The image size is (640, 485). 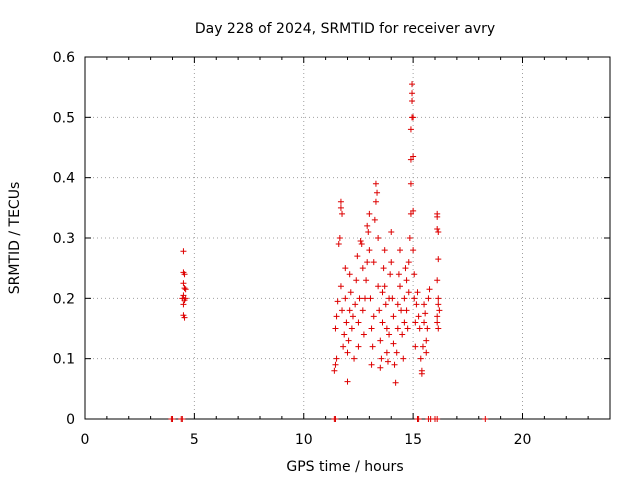 What do you see at coordinates (304, 440) in the screenshot?
I see `x-tick-label: 10` at bounding box center [304, 440].